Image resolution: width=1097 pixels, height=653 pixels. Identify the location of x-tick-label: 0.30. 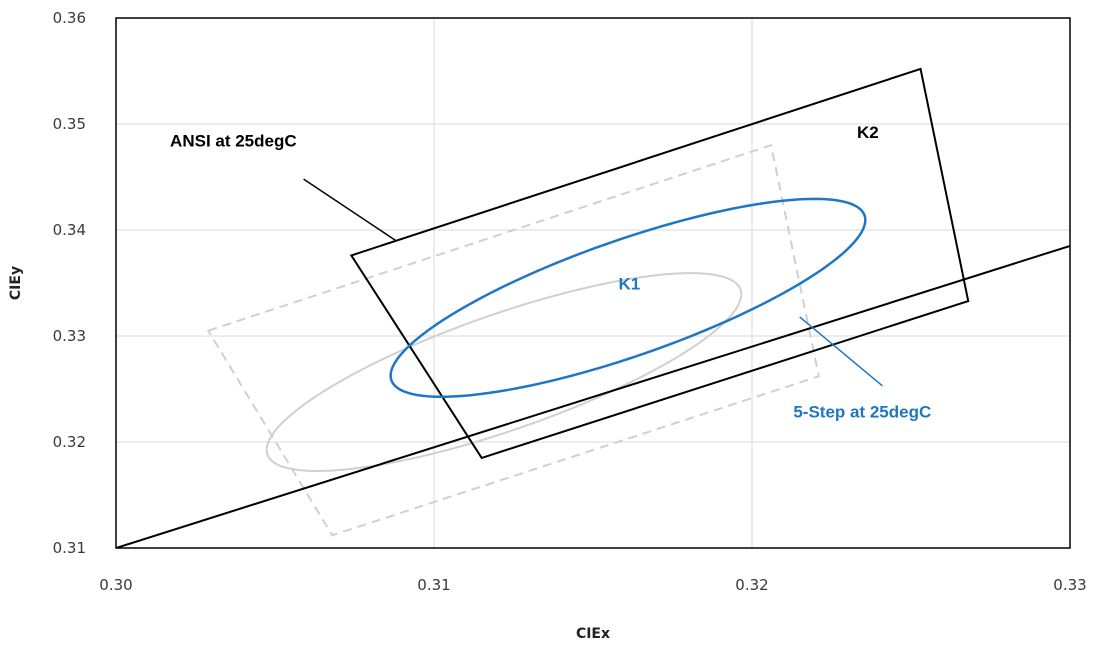
(115, 585).